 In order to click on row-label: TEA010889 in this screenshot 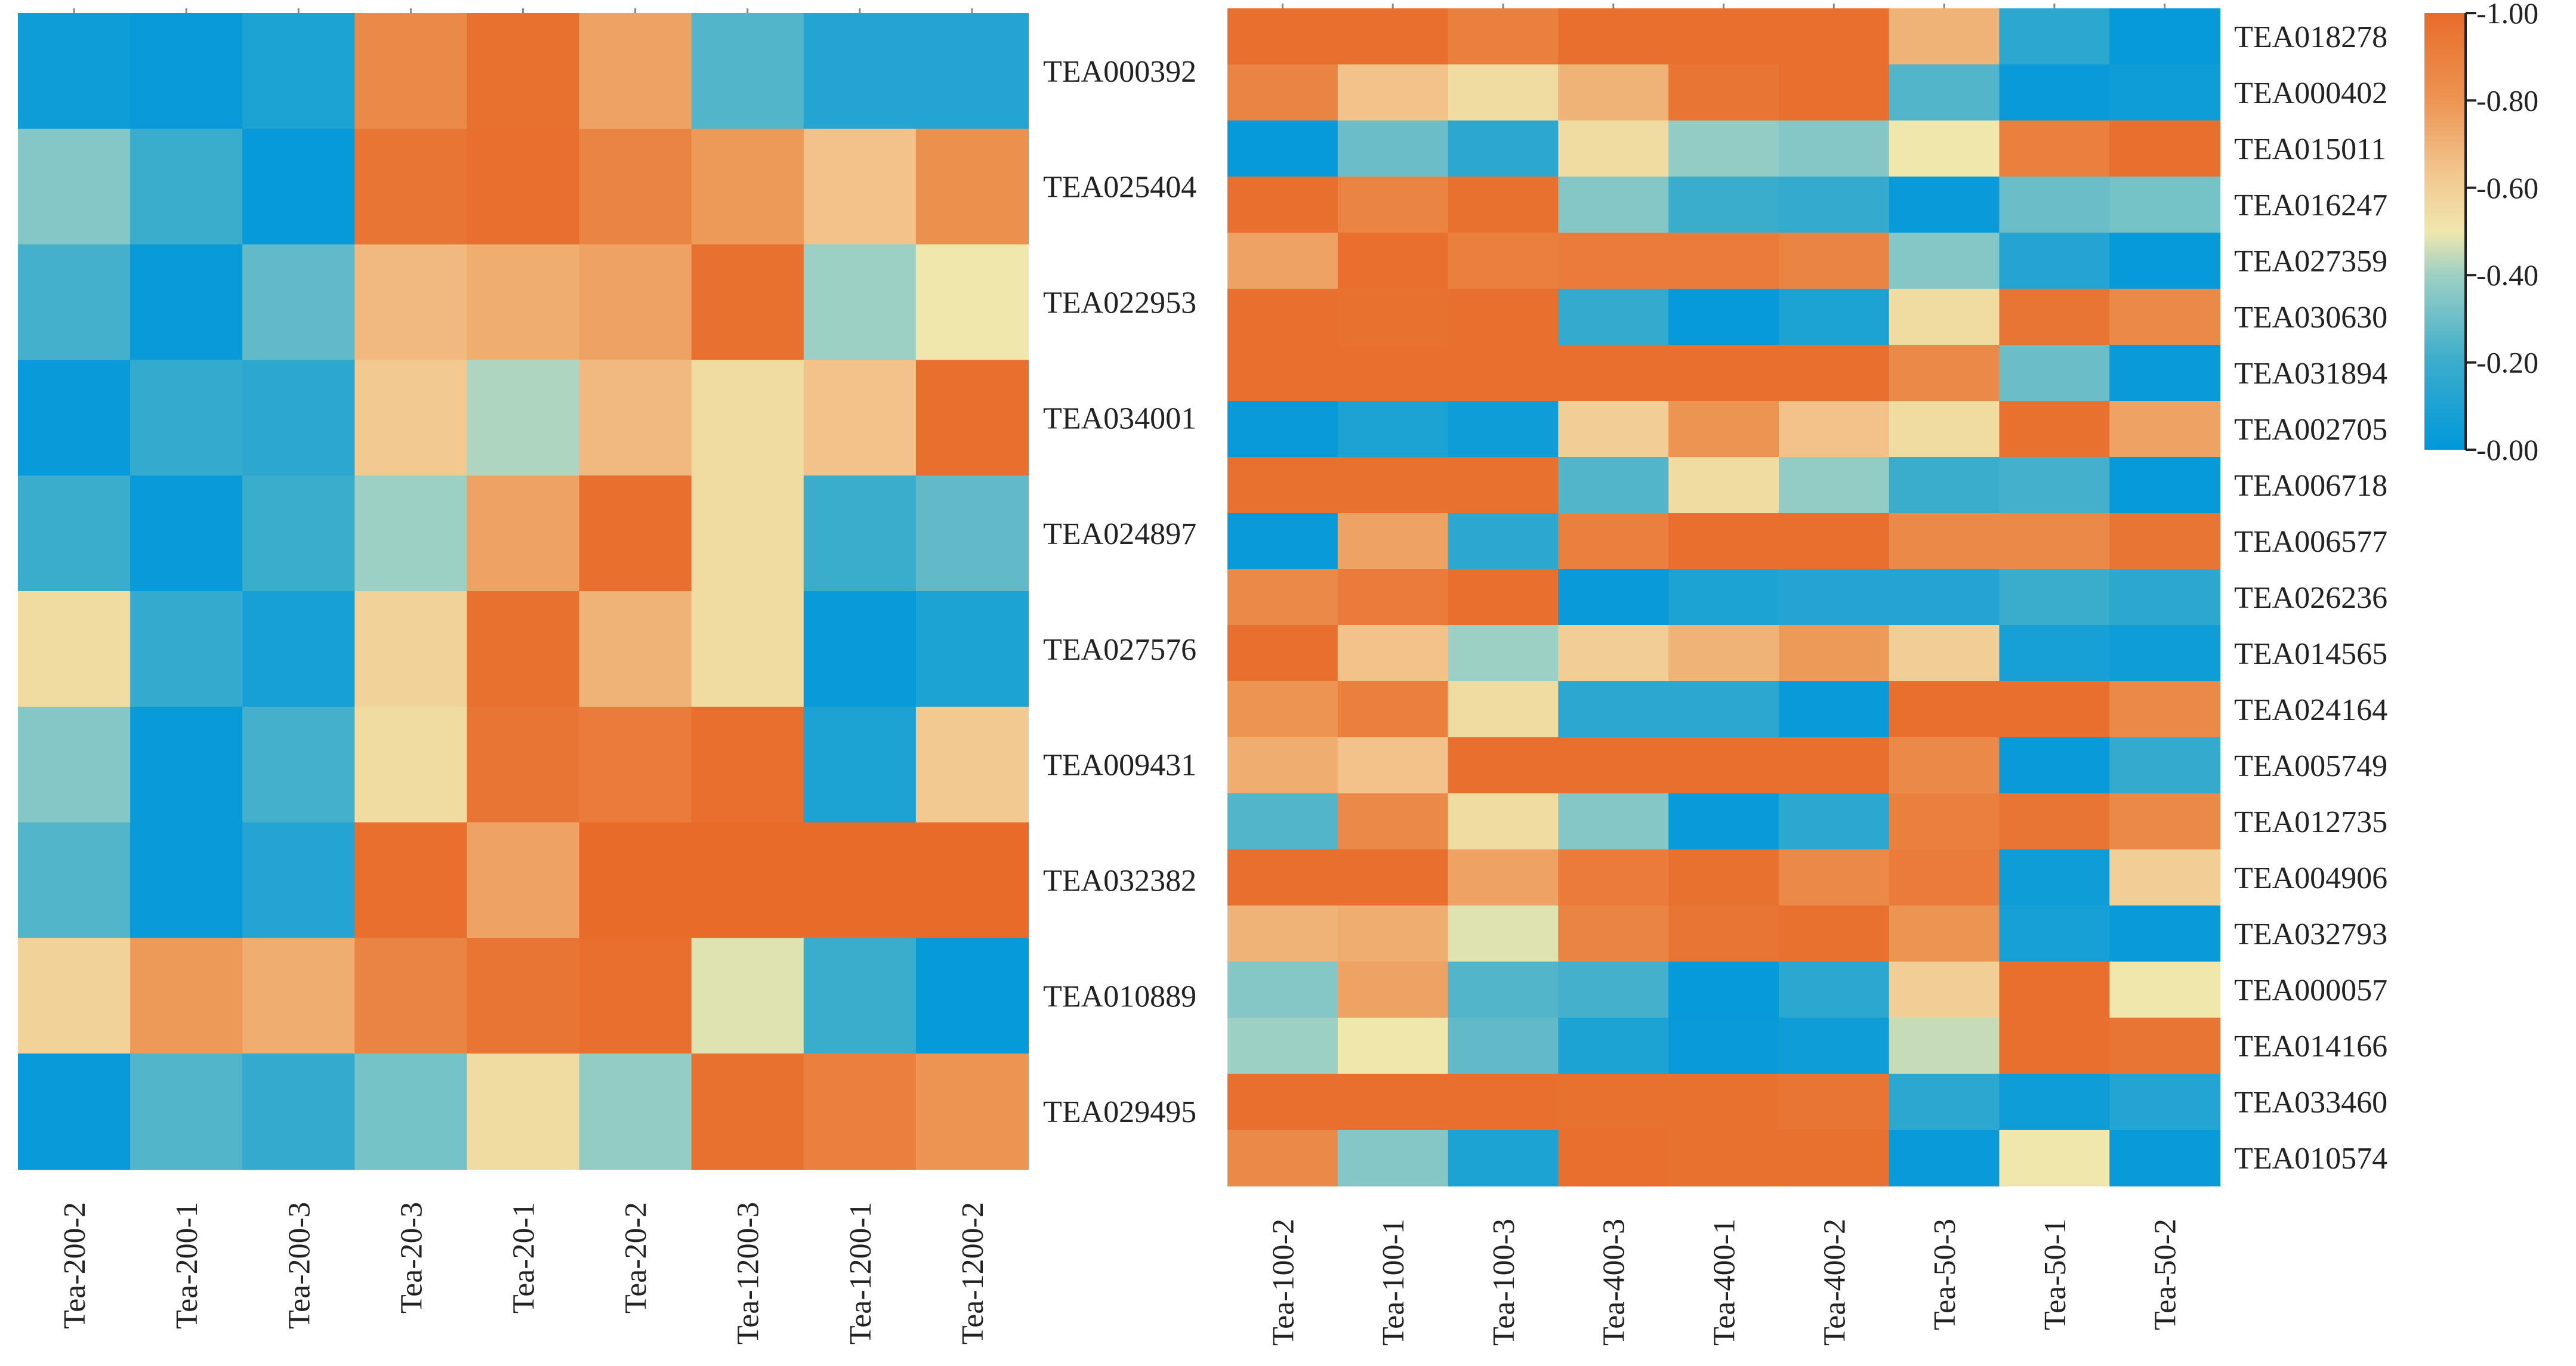, I will do `click(1120, 996)`.